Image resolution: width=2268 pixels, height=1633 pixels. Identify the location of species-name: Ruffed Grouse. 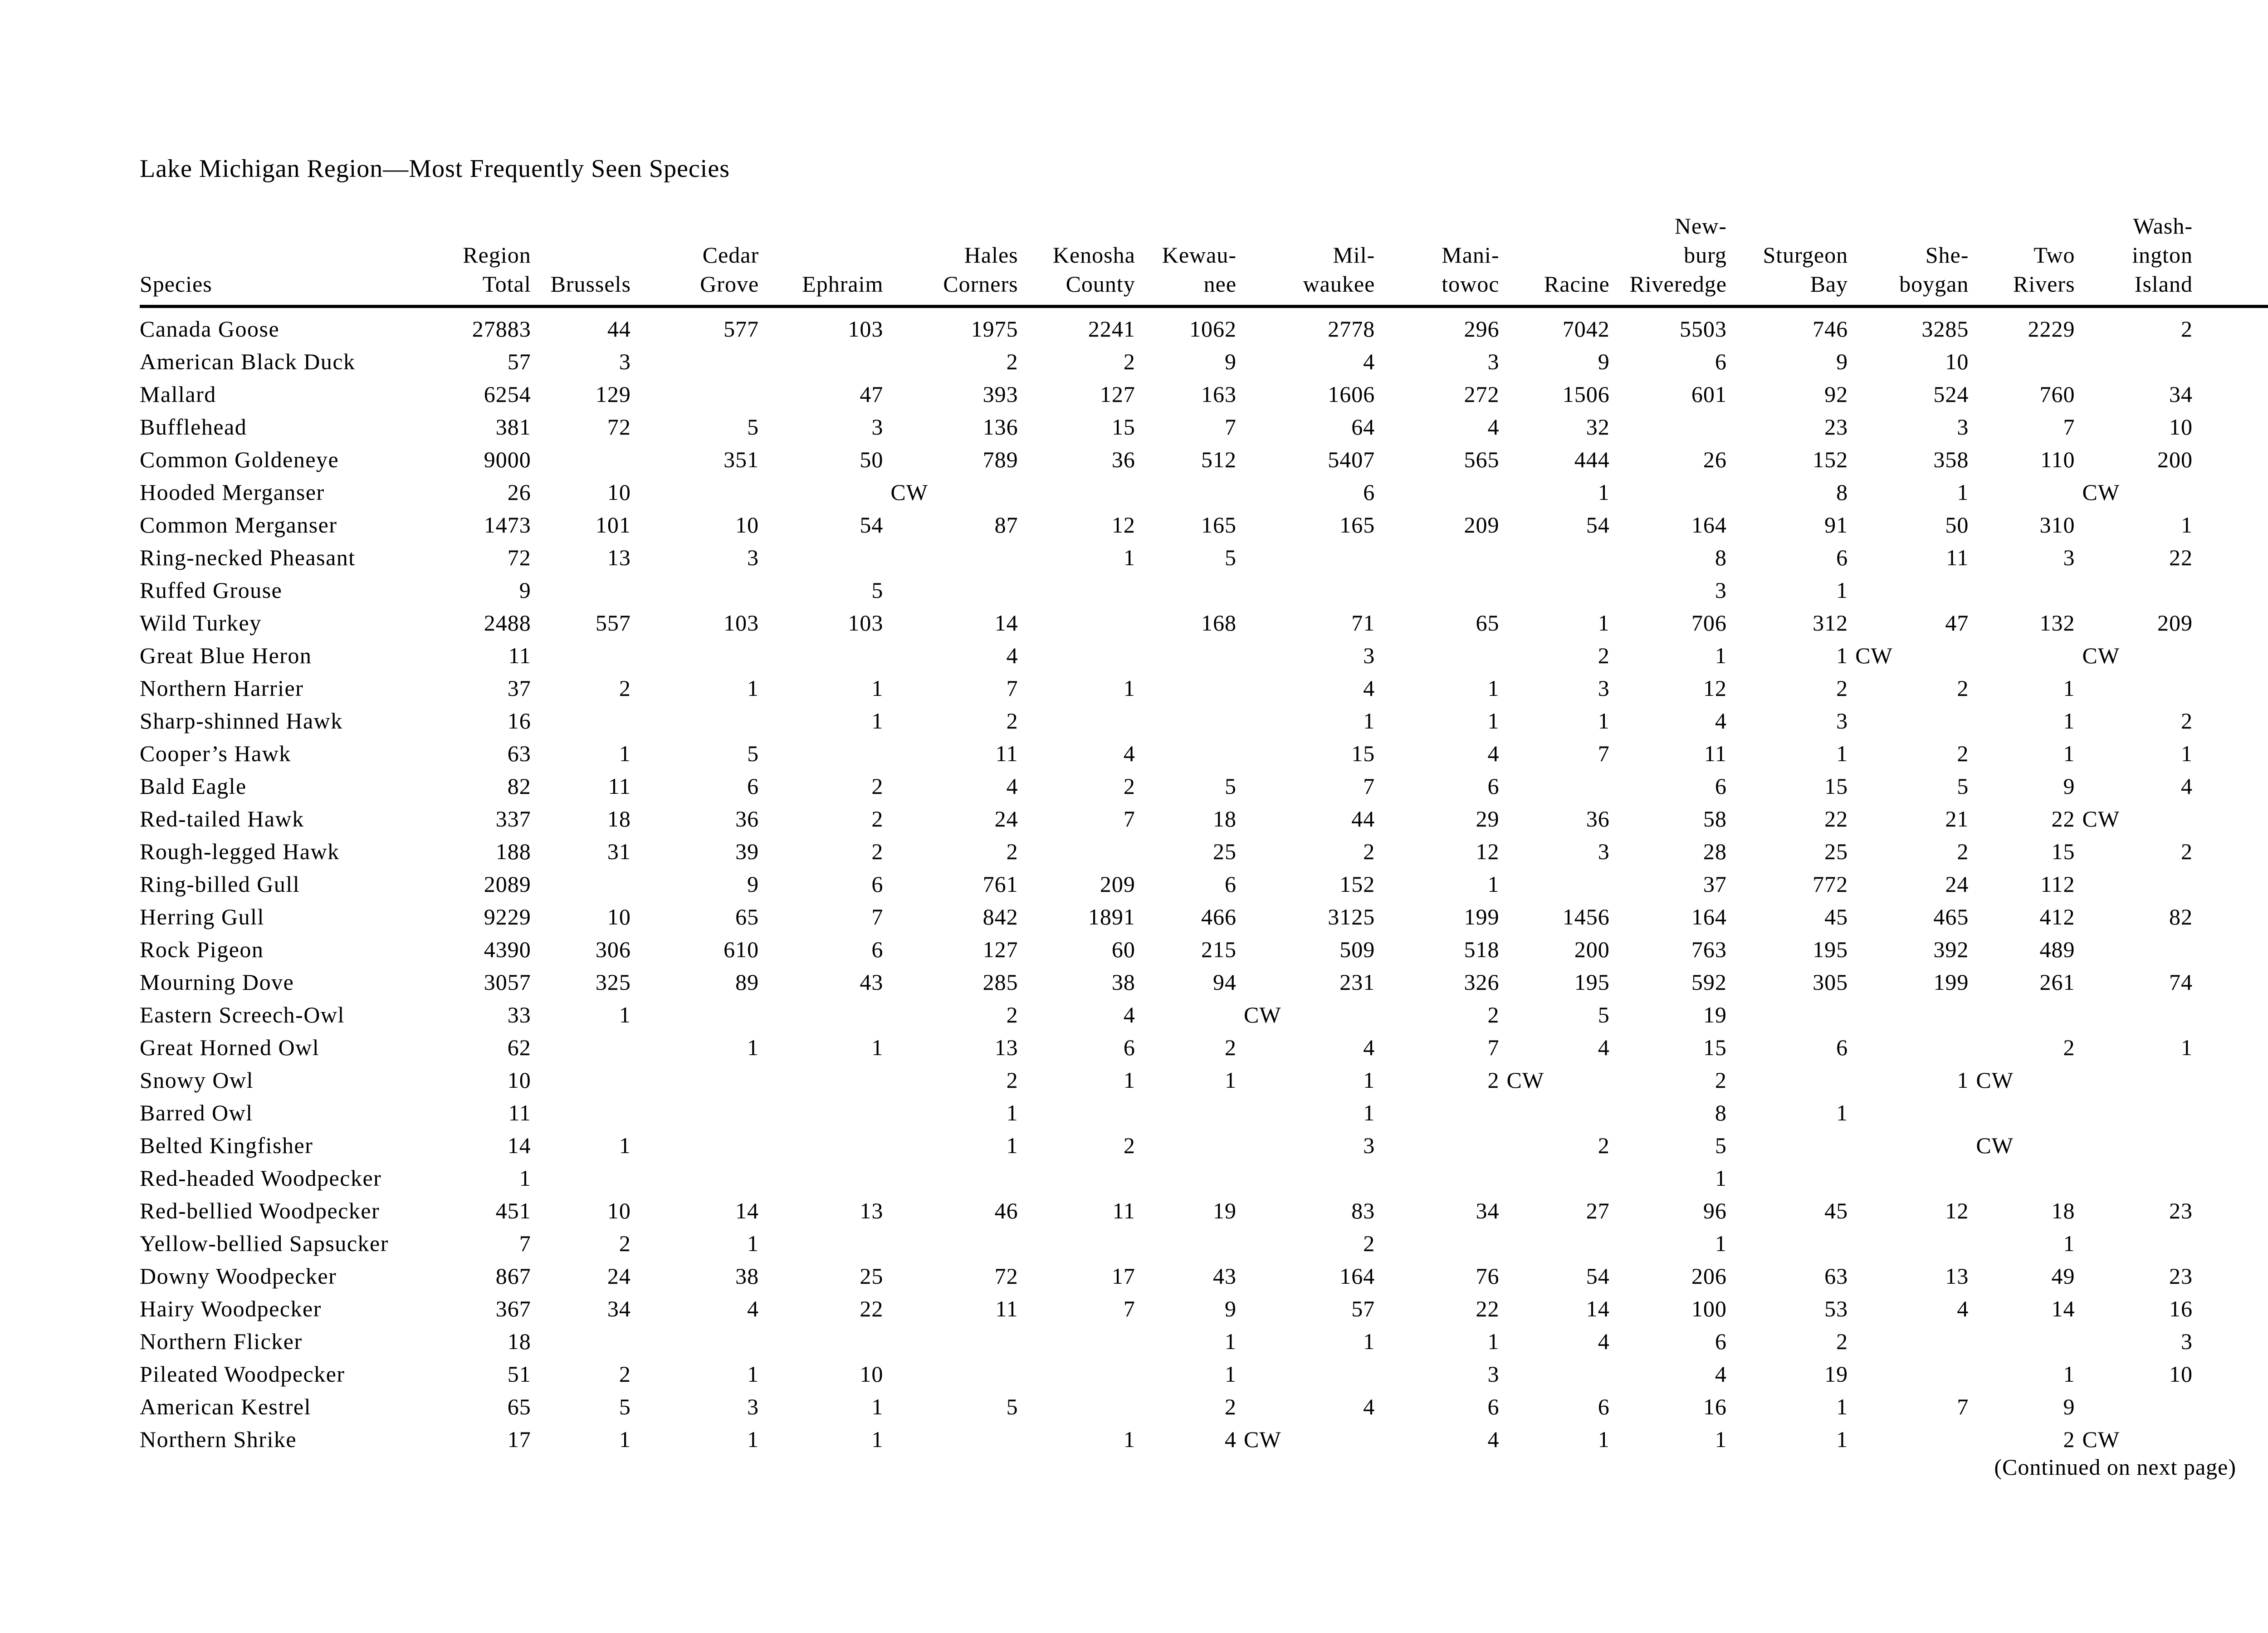
(212, 590).